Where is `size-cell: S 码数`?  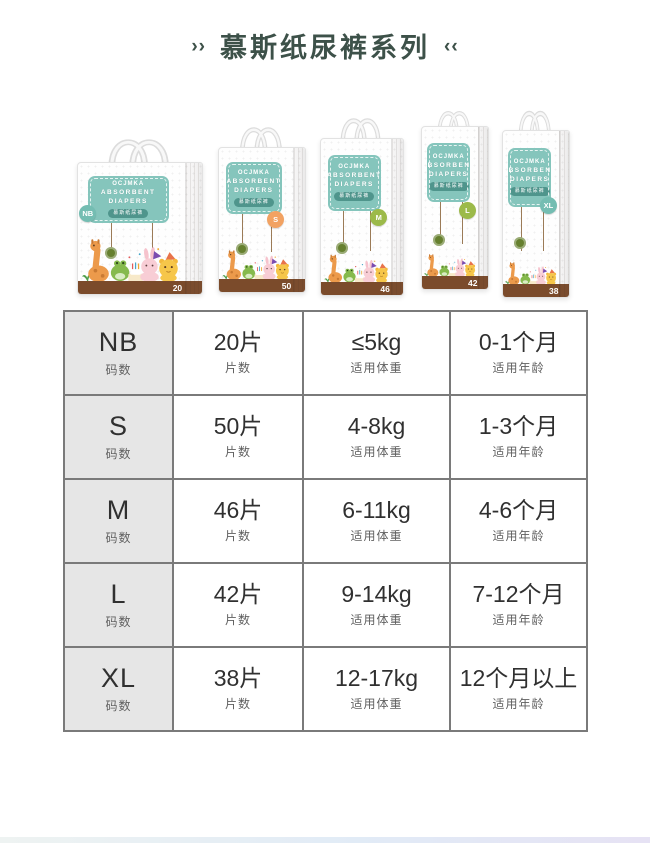 size-cell: S 码数 is located at coordinates (118, 437).